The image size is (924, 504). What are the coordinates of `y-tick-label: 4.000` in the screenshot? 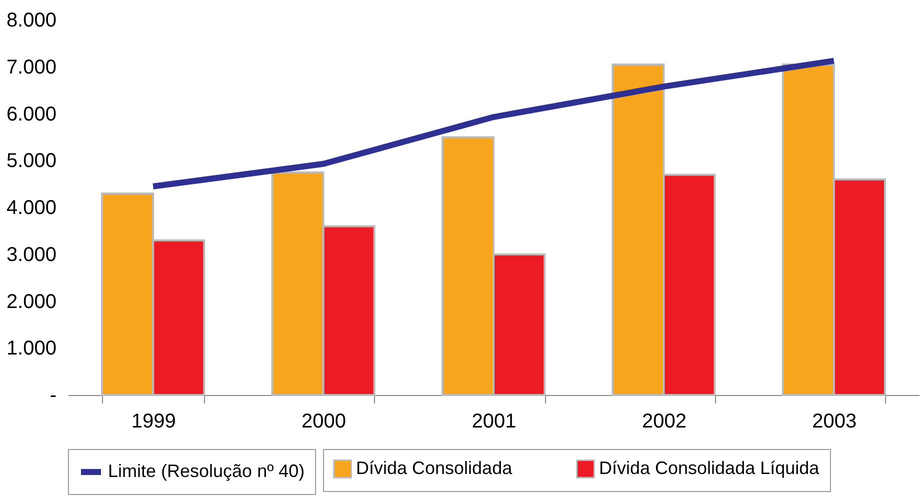 It's located at (31, 208).